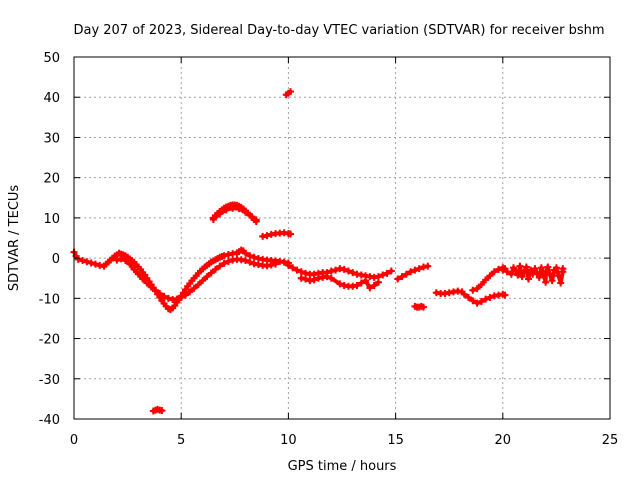 Image resolution: width=640 pixels, height=480 pixels. I want to click on y-tick-label: -10, so click(49, 299).